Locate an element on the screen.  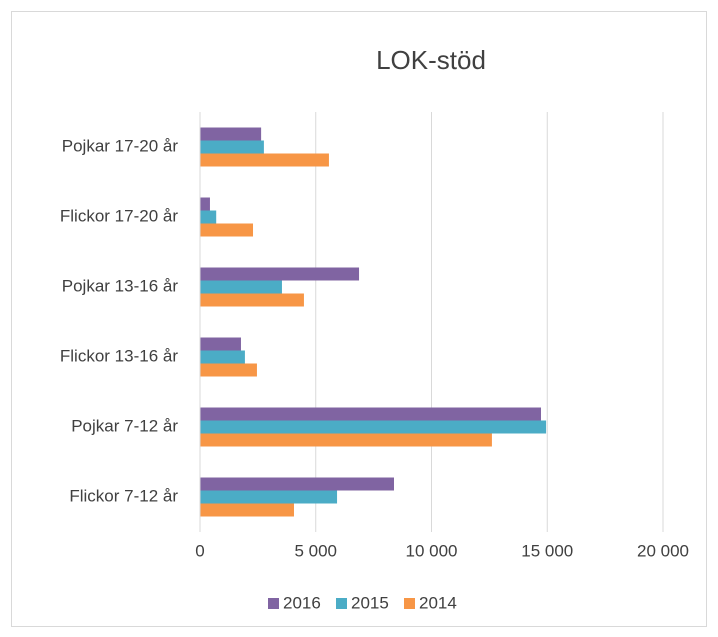
chart-title: LOK-stöd is located at coordinates (431, 60).